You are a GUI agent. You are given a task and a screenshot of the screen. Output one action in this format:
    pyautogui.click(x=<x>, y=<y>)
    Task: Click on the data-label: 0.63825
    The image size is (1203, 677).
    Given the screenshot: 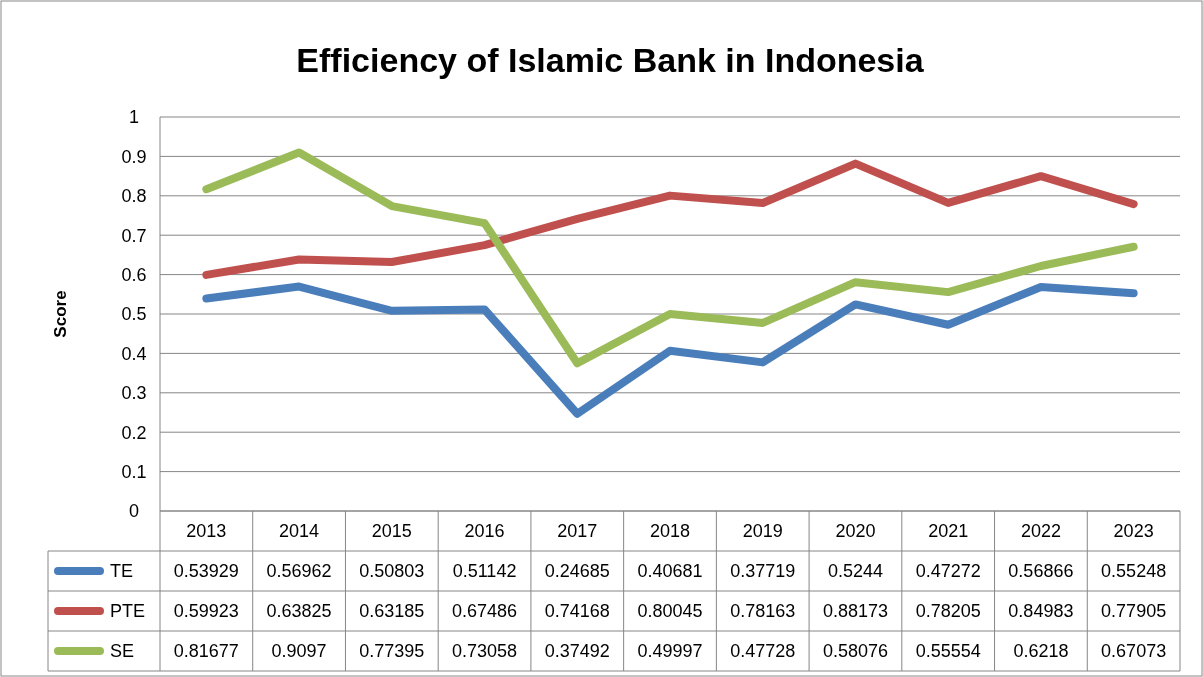 What is the action you would take?
    pyautogui.click(x=299, y=611)
    